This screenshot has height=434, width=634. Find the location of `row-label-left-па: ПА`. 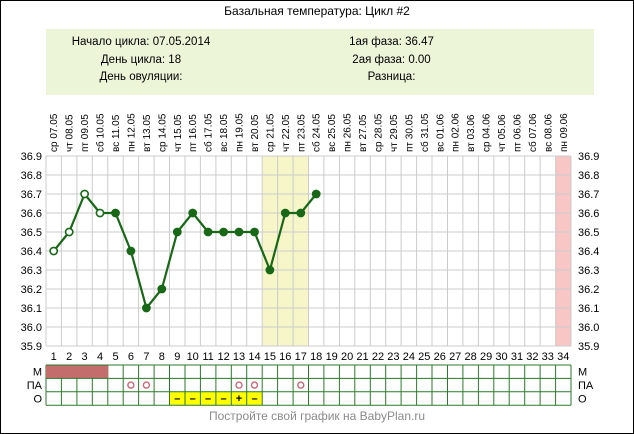

row-label-left-па: ПА is located at coordinates (35, 386).